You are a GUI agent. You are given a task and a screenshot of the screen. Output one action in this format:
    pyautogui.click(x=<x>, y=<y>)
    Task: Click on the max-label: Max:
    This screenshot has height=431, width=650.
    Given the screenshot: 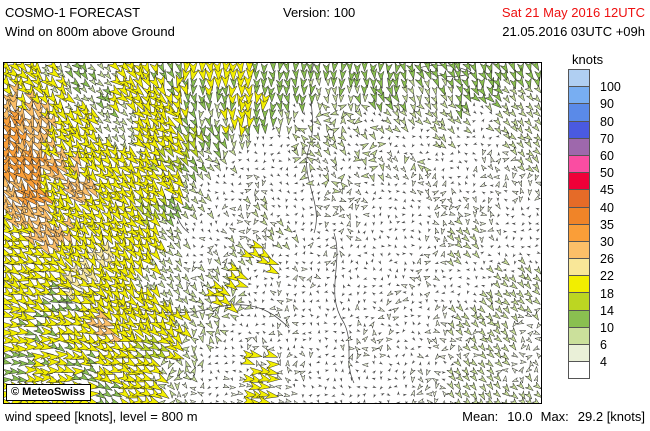 What is the action you would take?
    pyautogui.click(x=554, y=416)
    